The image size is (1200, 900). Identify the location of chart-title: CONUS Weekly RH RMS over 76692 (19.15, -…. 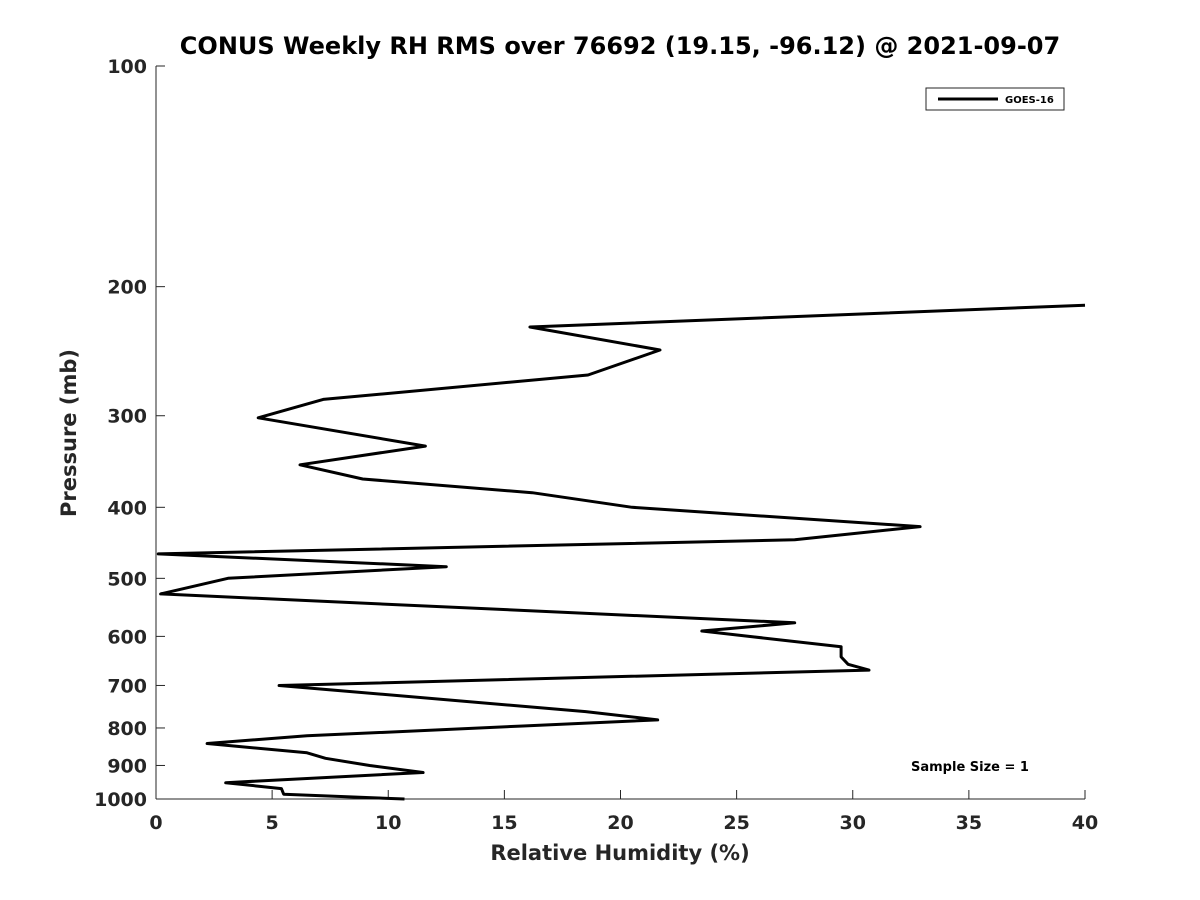
(620, 46).